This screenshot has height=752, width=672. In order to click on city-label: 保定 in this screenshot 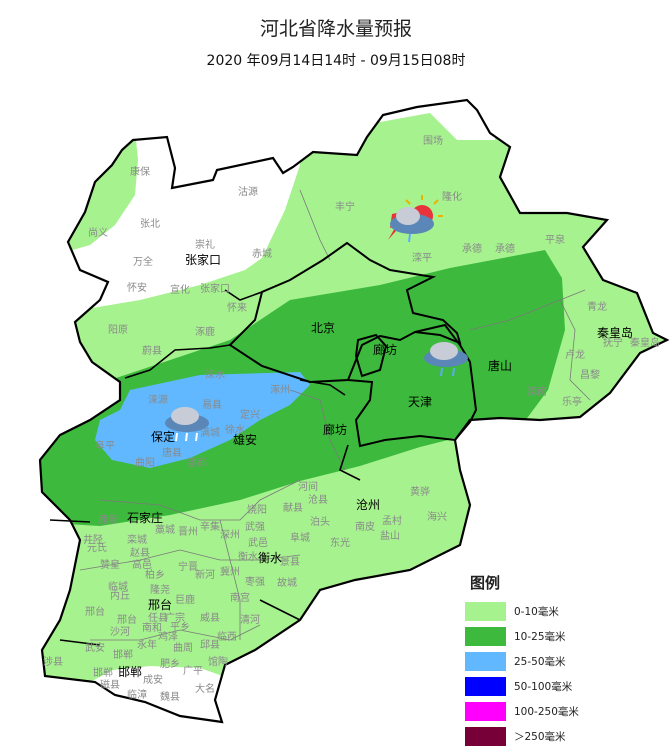, I will do `click(163, 436)`.